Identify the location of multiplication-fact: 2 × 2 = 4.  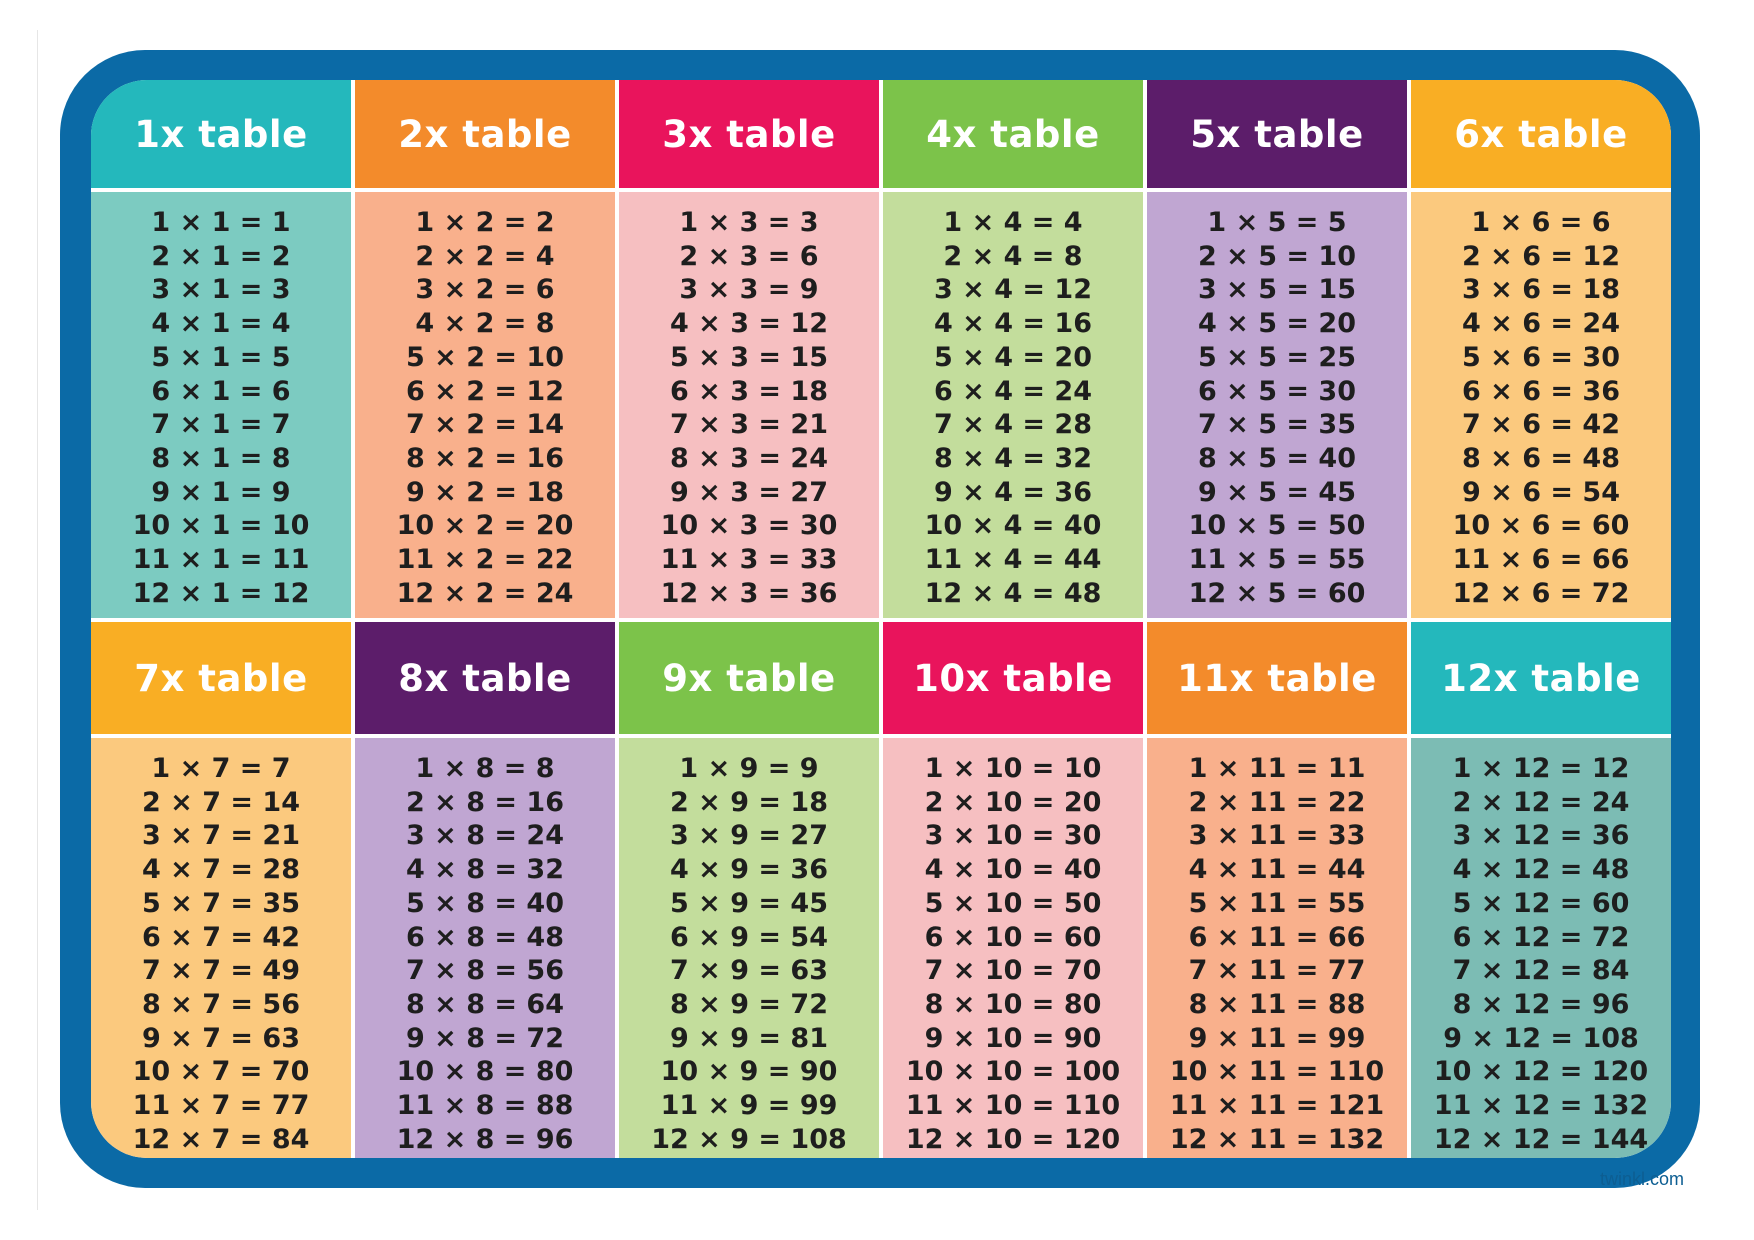
(485, 256).